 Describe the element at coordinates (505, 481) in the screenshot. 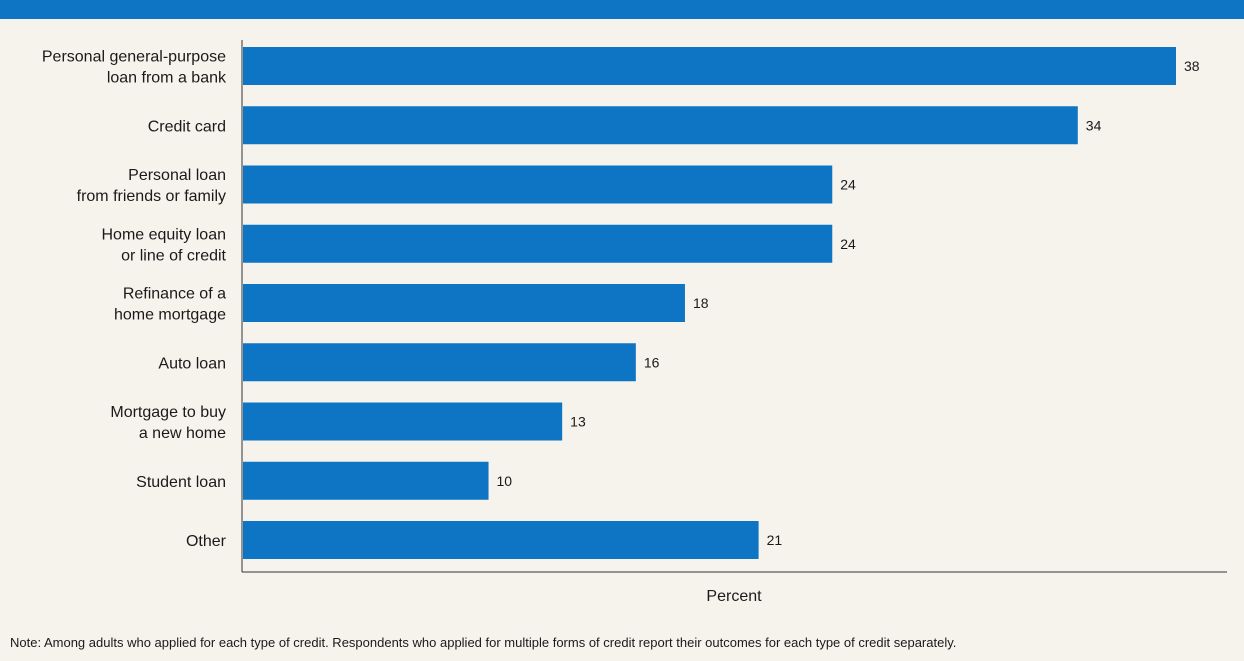

I see `bar-value-label: 10` at that location.